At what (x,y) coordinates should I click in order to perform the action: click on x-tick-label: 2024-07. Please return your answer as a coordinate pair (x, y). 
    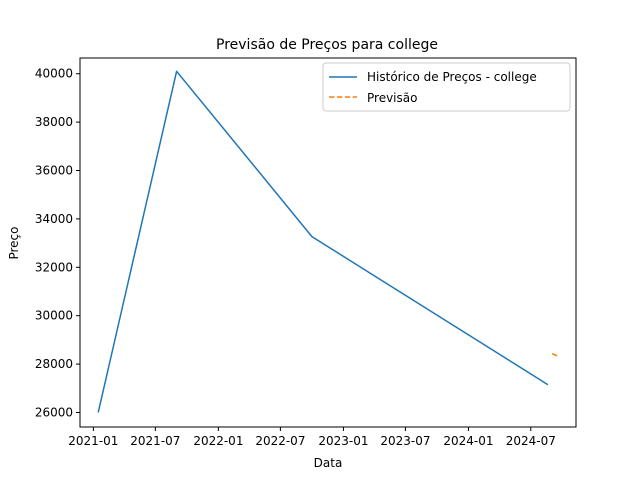
    Looking at the image, I should click on (531, 441).